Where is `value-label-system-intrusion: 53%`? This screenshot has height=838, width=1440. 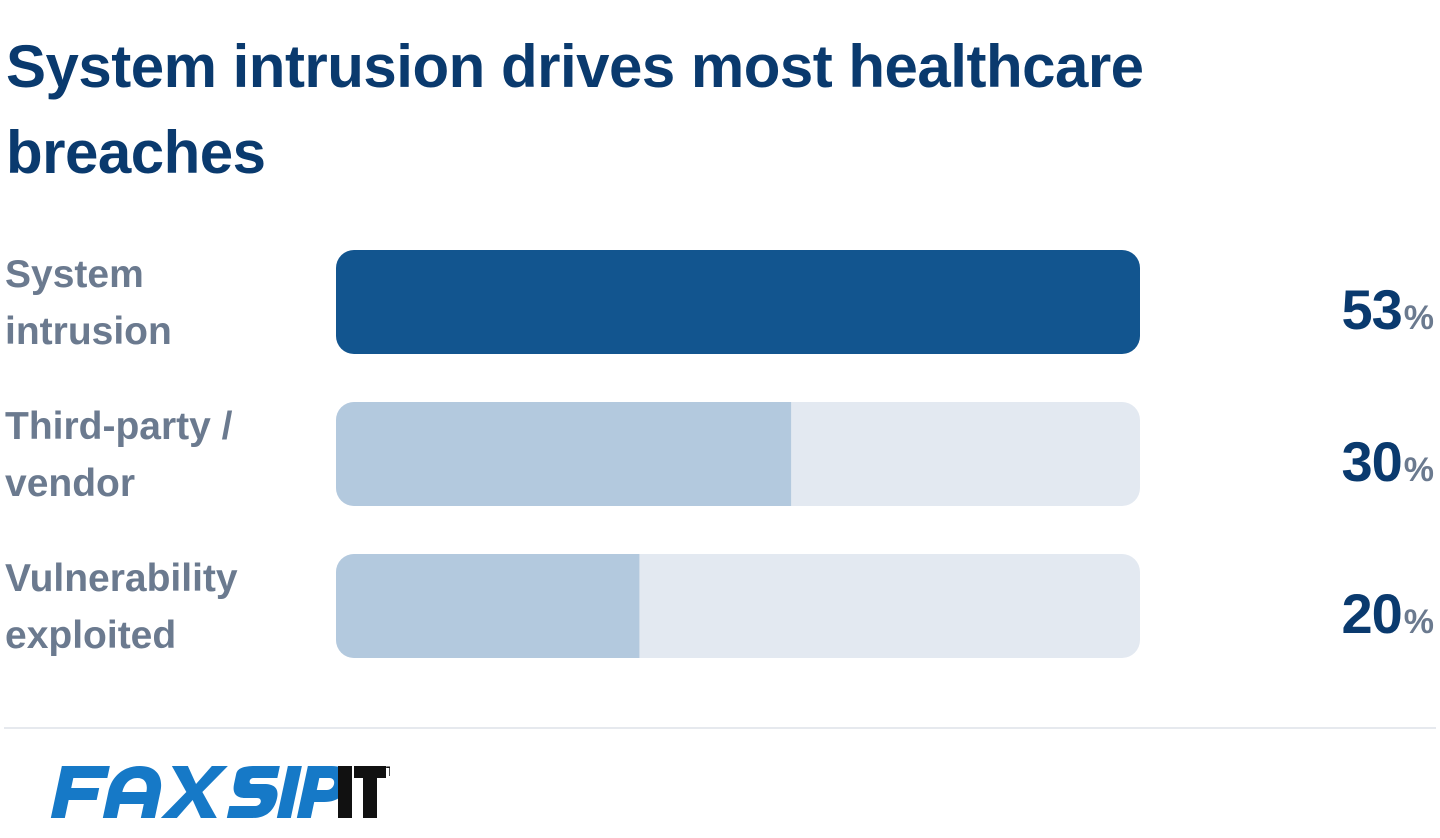
value-label-system-intrusion: 53% is located at coordinates (1387, 310).